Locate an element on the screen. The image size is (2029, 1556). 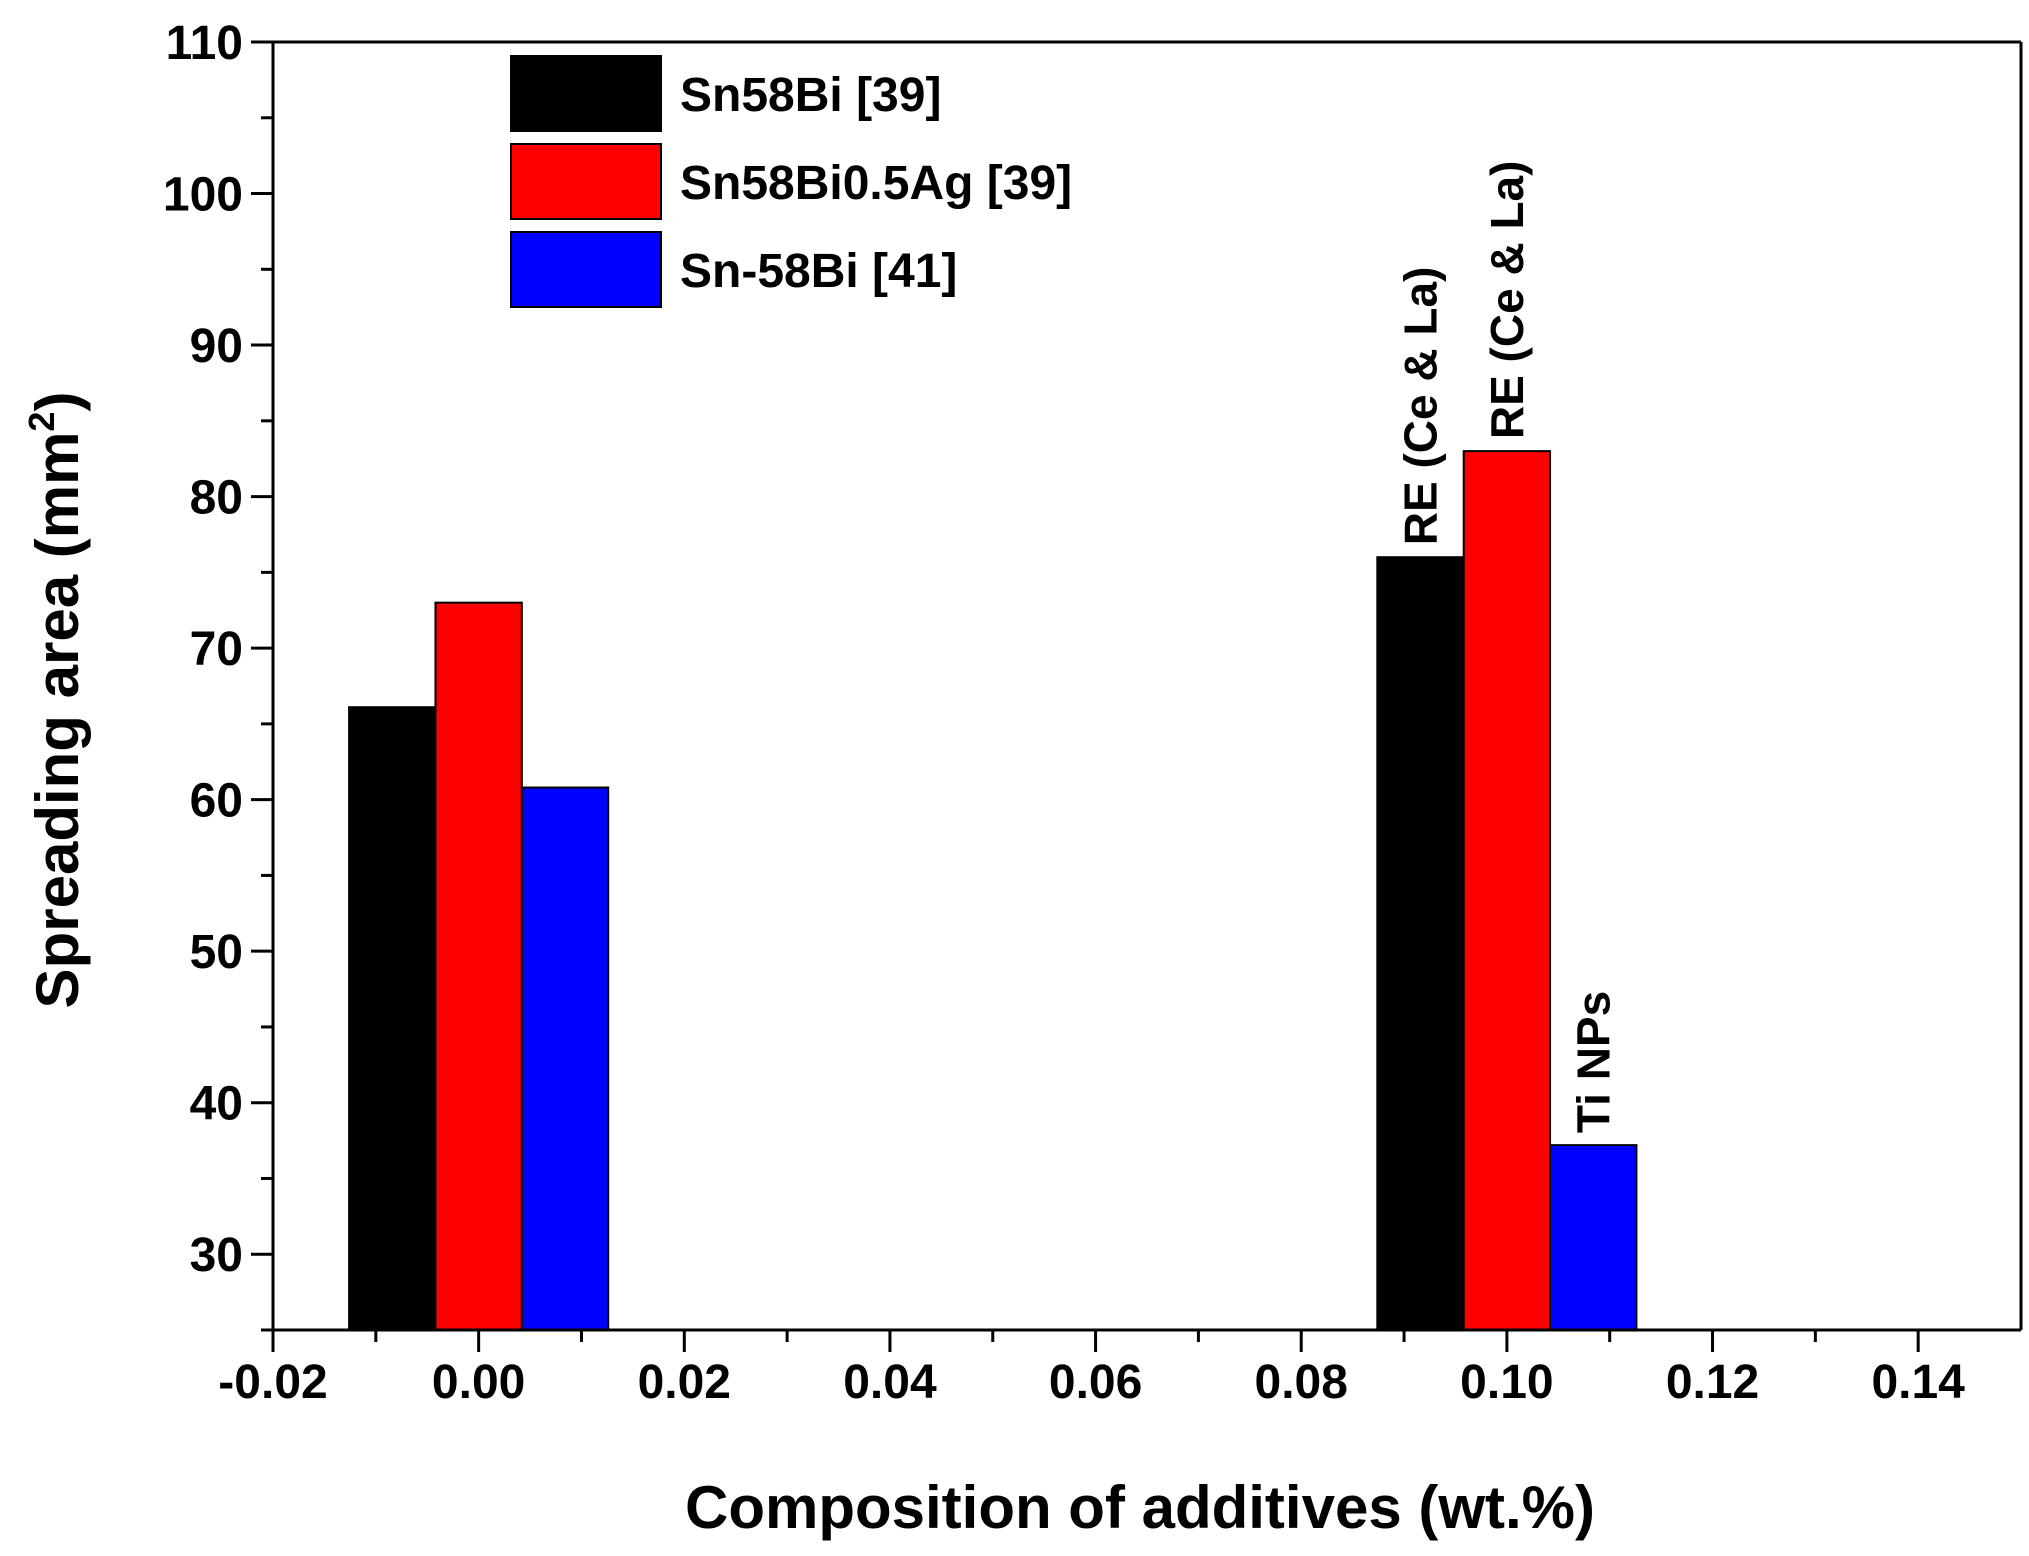
legend-label-1: Sn58Bi0.5Ag [39] is located at coordinates (876, 183).